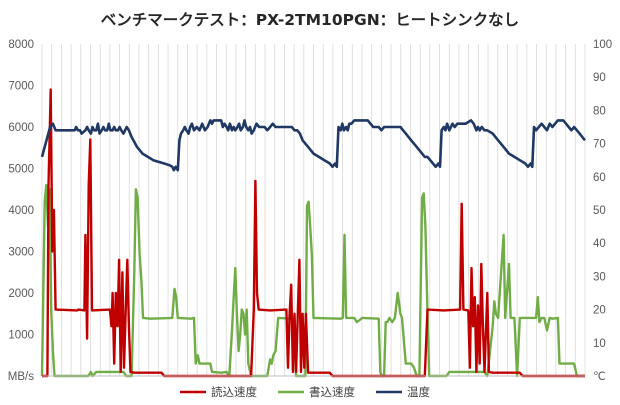 This screenshot has width=620, height=405. What do you see at coordinates (21, 128) in the screenshot?
I see `y-left-tick-label: 6000` at bounding box center [21, 128].